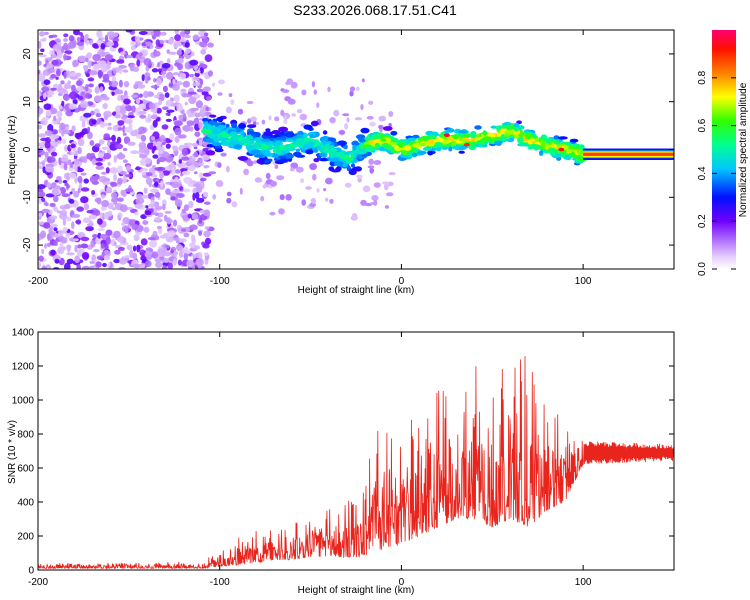 This screenshot has height=600, width=750. Describe the element at coordinates (23, 367) in the screenshot. I see `y-tick-label: 1200` at that location.